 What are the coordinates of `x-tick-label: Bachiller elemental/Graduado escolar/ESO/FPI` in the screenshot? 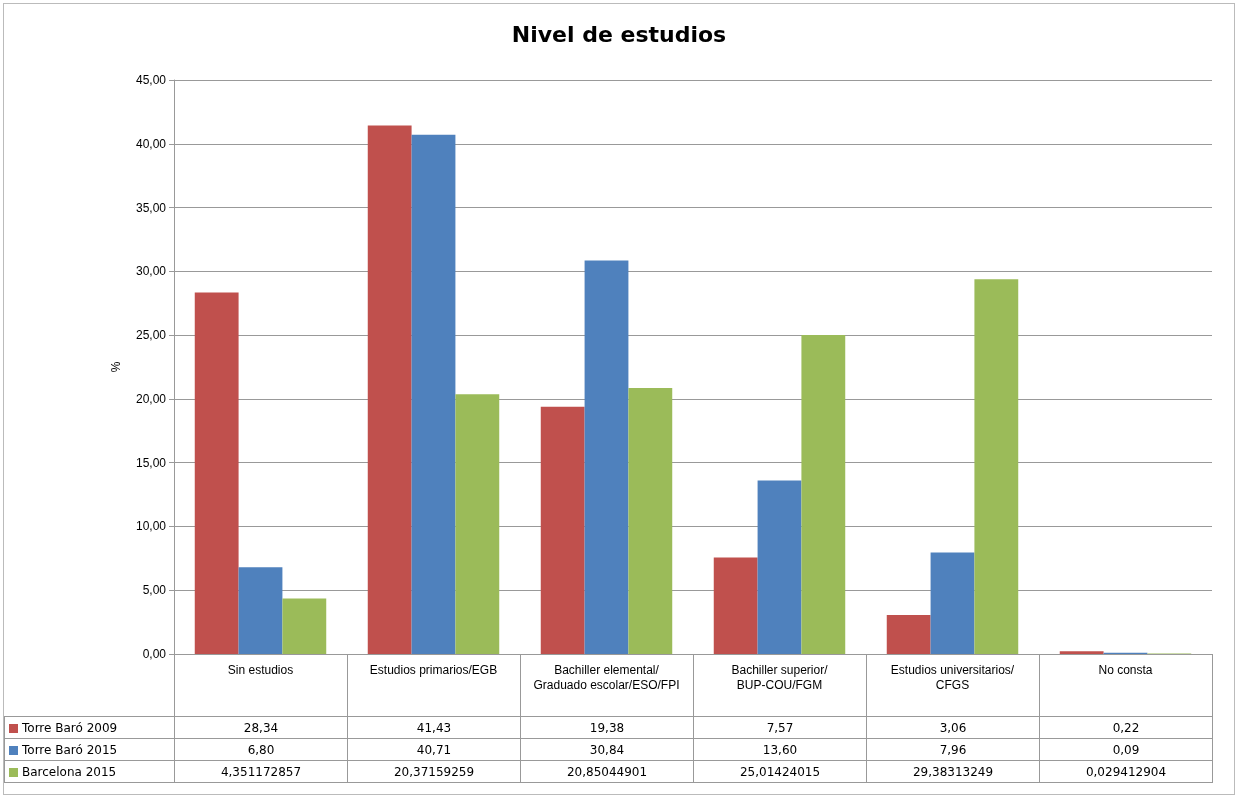 It's located at (606, 677).